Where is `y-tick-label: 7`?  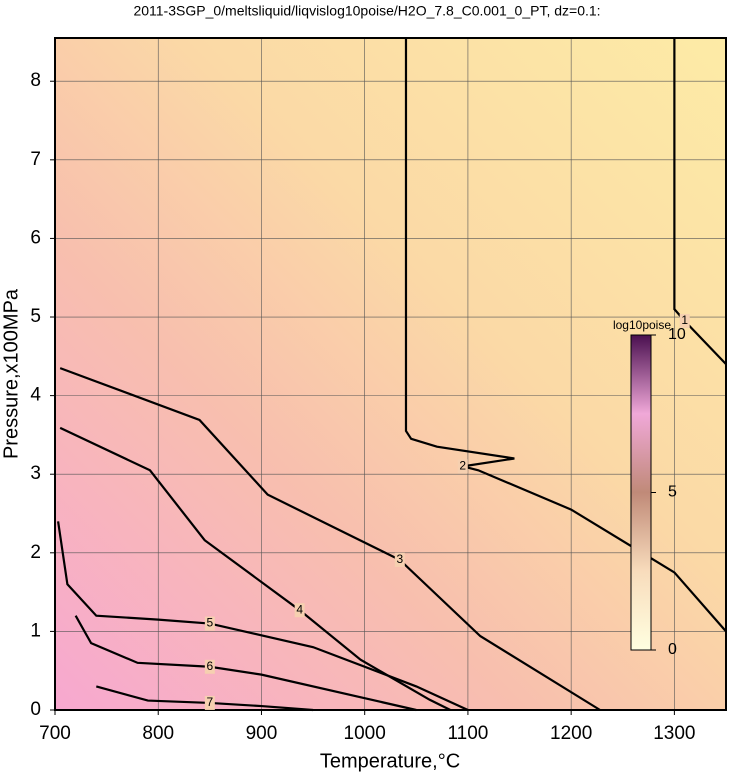 y-tick-label: 7 is located at coordinates (35, 159).